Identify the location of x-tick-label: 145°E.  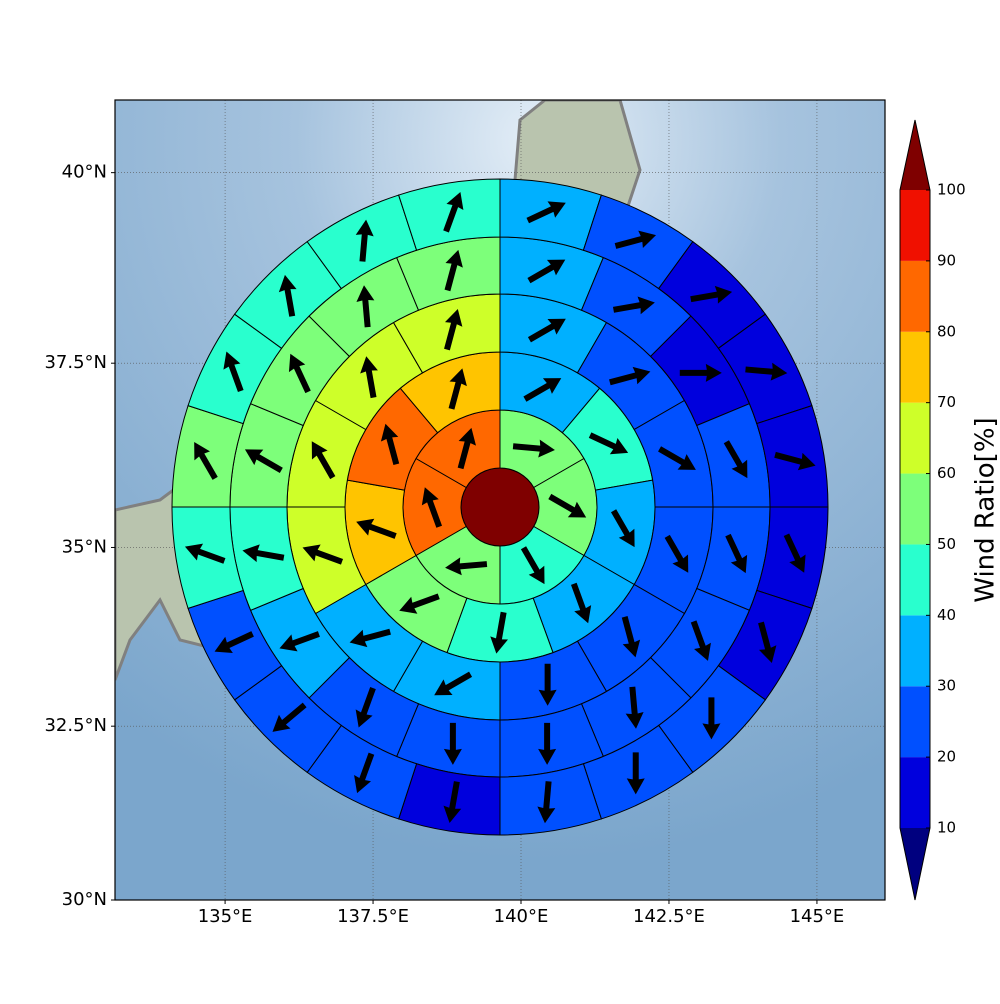
(817, 916).